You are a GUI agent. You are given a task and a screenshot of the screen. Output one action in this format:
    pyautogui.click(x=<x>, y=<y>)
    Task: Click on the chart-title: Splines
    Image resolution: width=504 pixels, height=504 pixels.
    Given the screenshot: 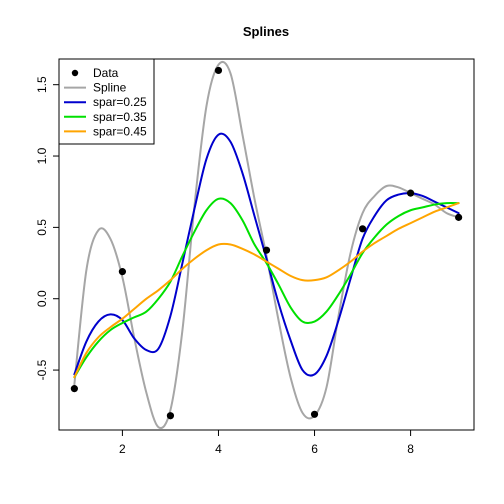 What is the action you would take?
    pyautogui.click(x=266, y=31)
    